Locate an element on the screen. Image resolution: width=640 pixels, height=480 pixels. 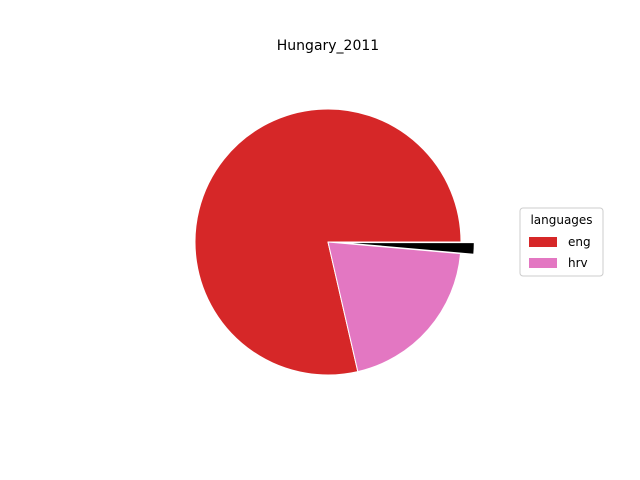
legend-label-hrv: hrv is located at coordinates (578, 263).